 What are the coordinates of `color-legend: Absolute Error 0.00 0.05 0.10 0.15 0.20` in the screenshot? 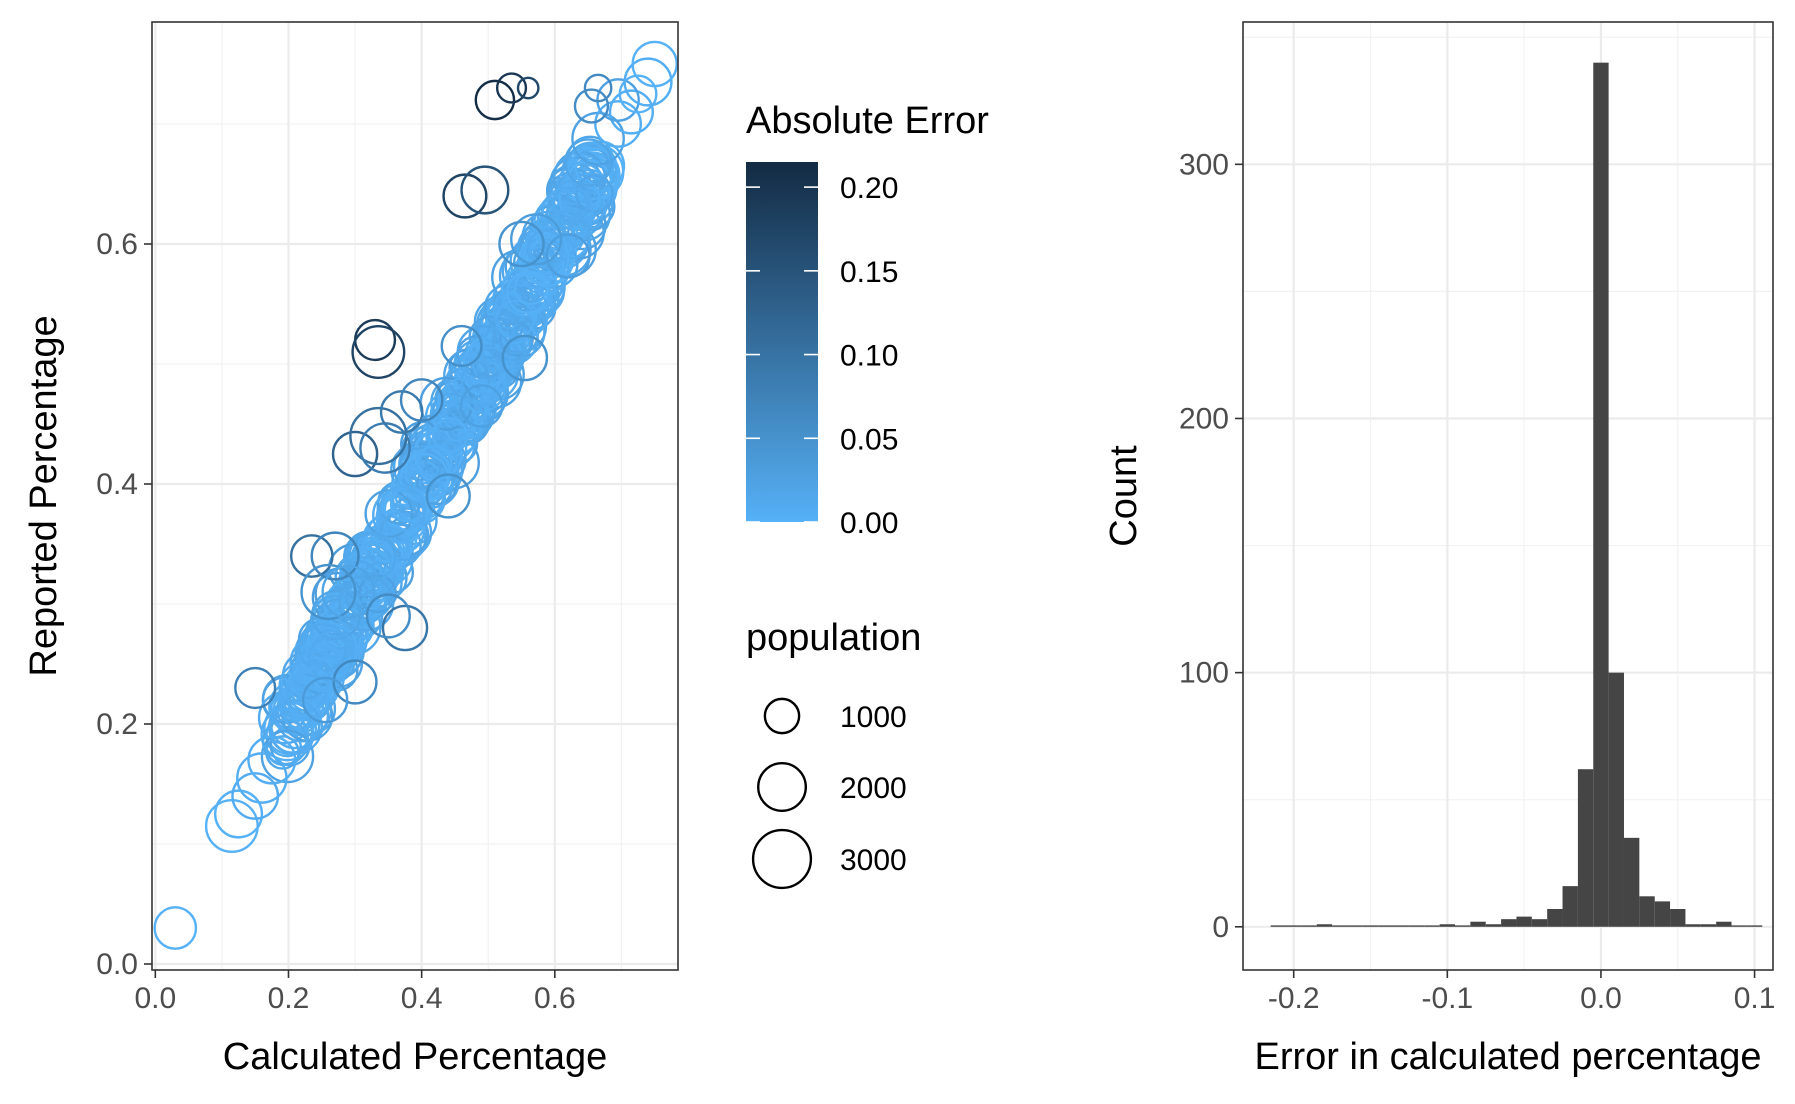 It's located at (867, 320).